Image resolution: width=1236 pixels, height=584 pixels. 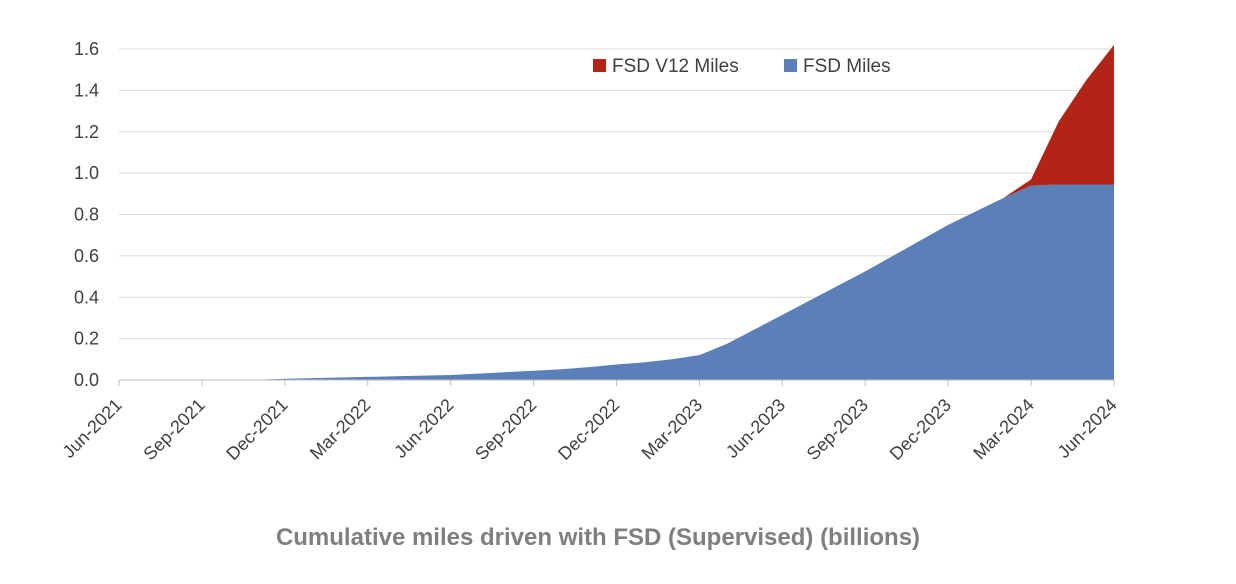 What do you see at coordinates (86, 90) in the screenshot?
I see `y-tick-label: 1.4` at bounding box center [86, 90].